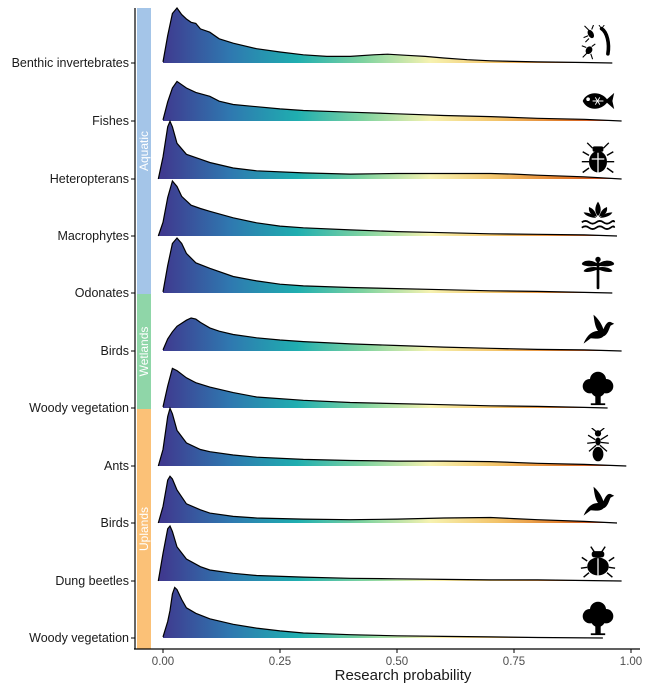 The height and width of the screenshot is (684, 648). Describe the element at coordinates (89, 179) in the screenshot. I see `y-tick-label: Heteropterans` at that location.